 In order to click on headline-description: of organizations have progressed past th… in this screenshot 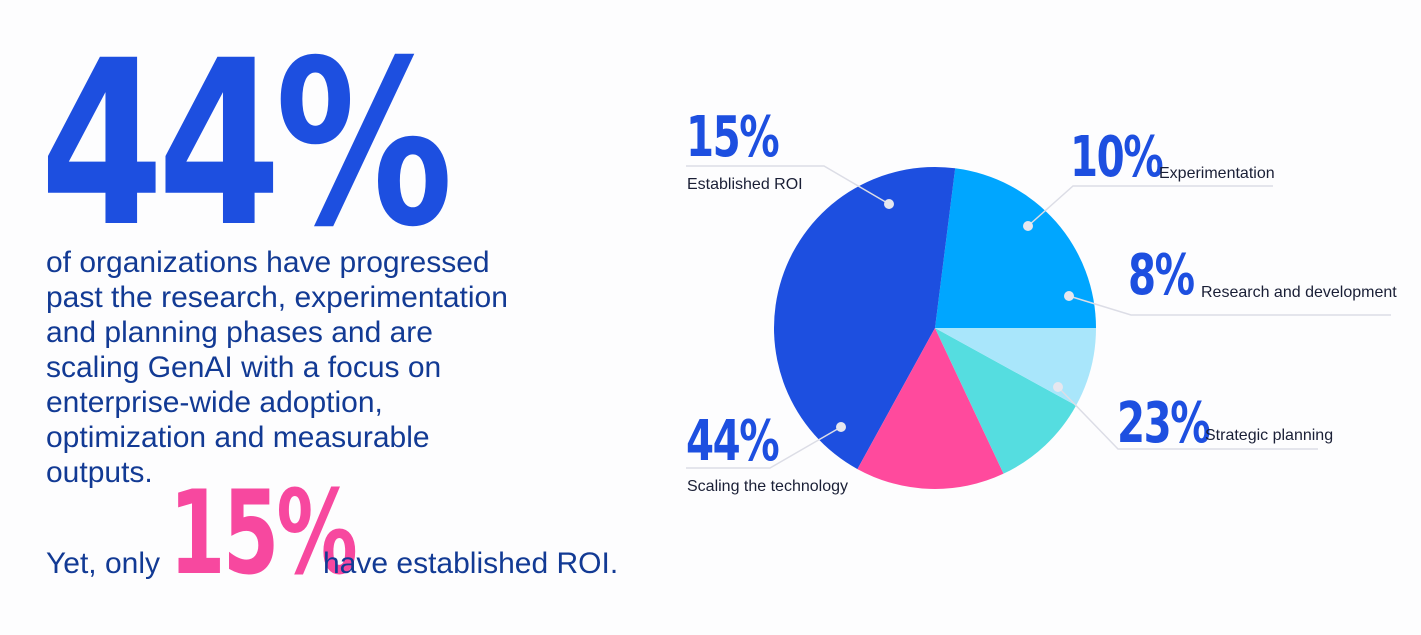, I will do `click(277, 367)`.